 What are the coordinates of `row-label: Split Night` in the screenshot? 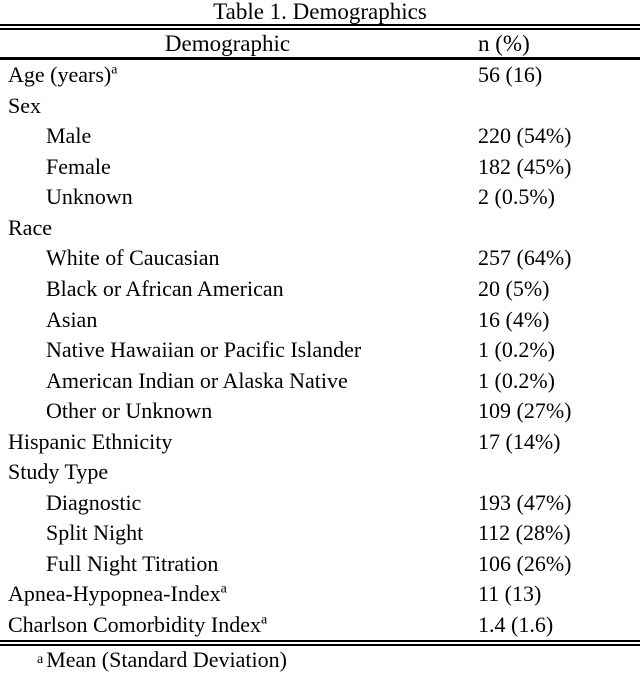 It's located at (95, 533).